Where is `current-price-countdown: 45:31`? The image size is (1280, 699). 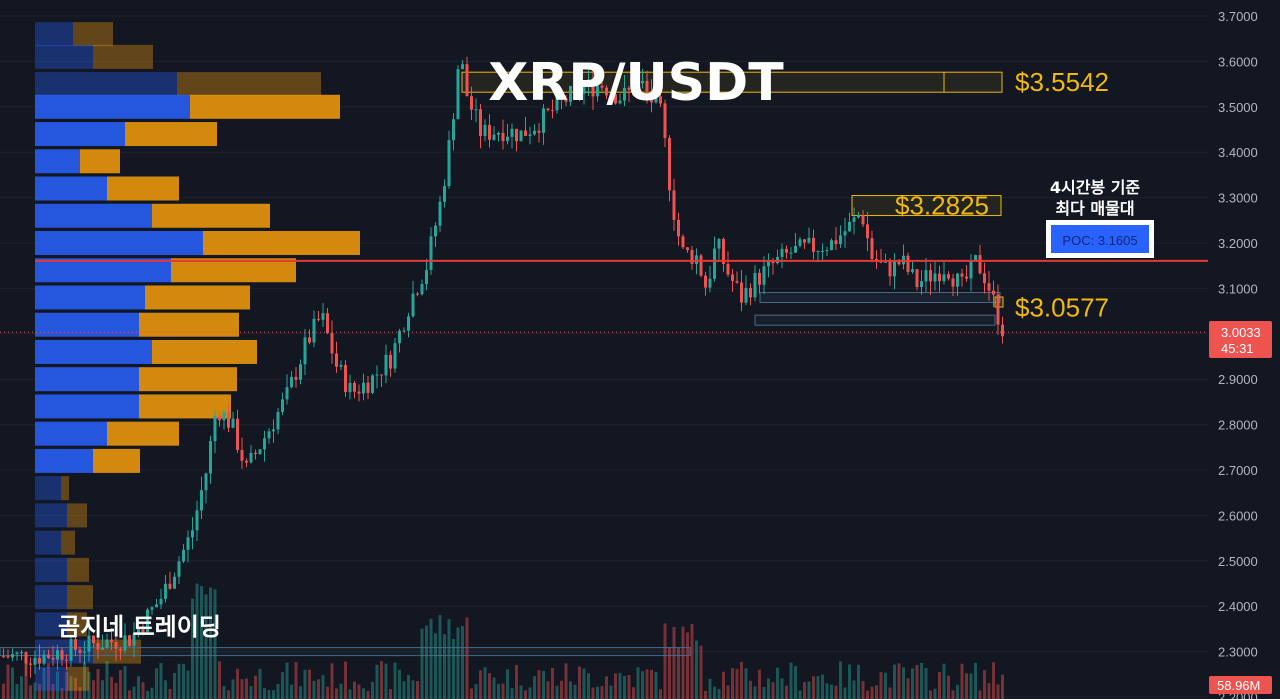 current-price-countdown: 45:31 is located at coordinates (1237, 348).